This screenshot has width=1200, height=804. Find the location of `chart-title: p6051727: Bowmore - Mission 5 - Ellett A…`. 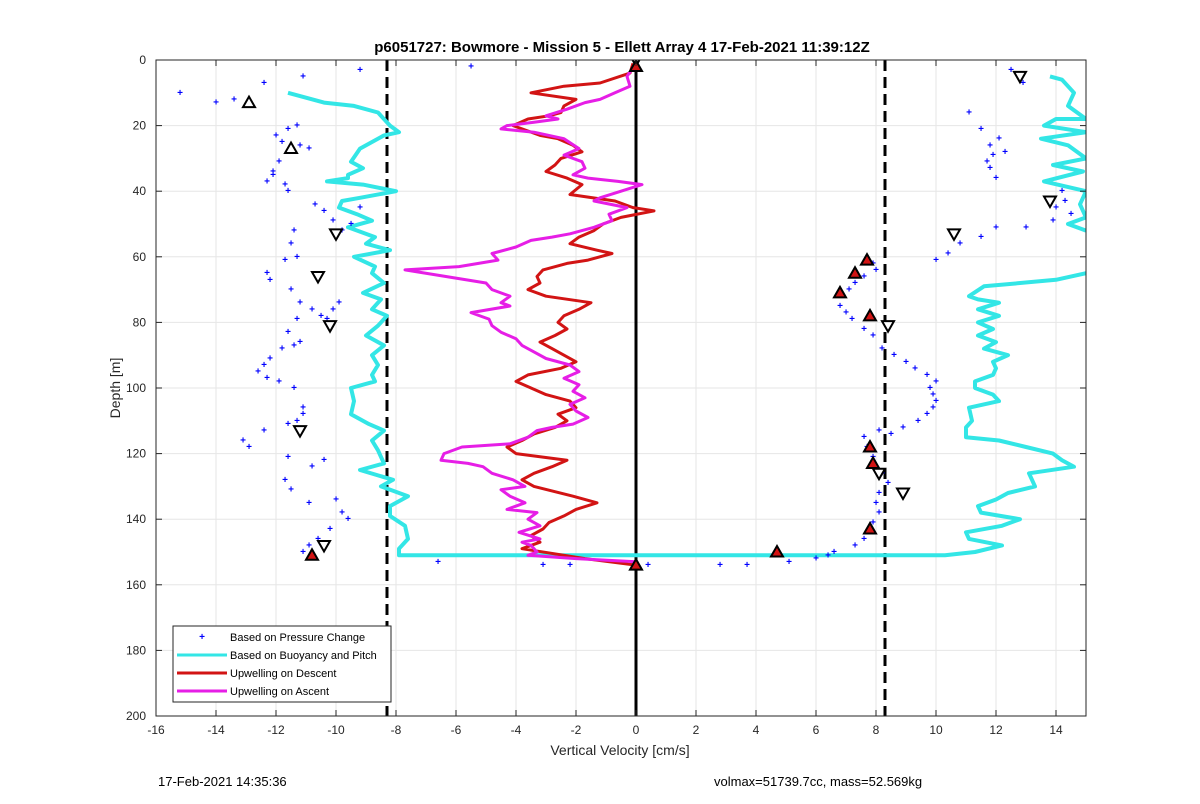

chart-title: p6051727: Bowmore - Mission 5 - Ellett A… is located at coordinates (621, 47).